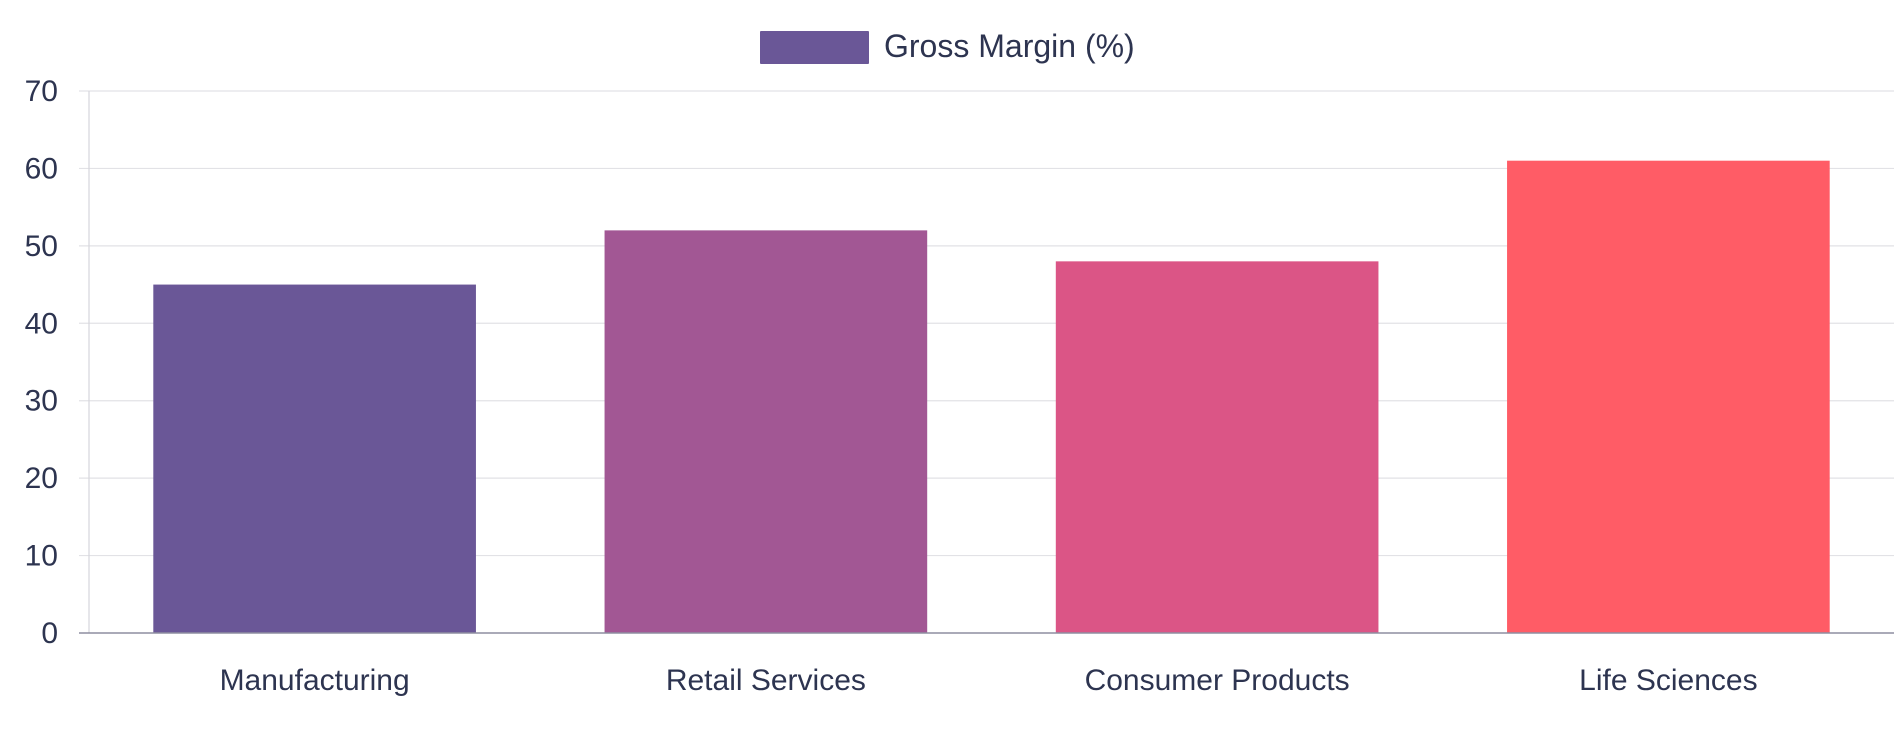 The height and width of the screenshot is (740, 1904). What do you see at coordinates (41, 478) in the screenshot?
I see `y-tick-label: 20` at bounding box center [41, 478].